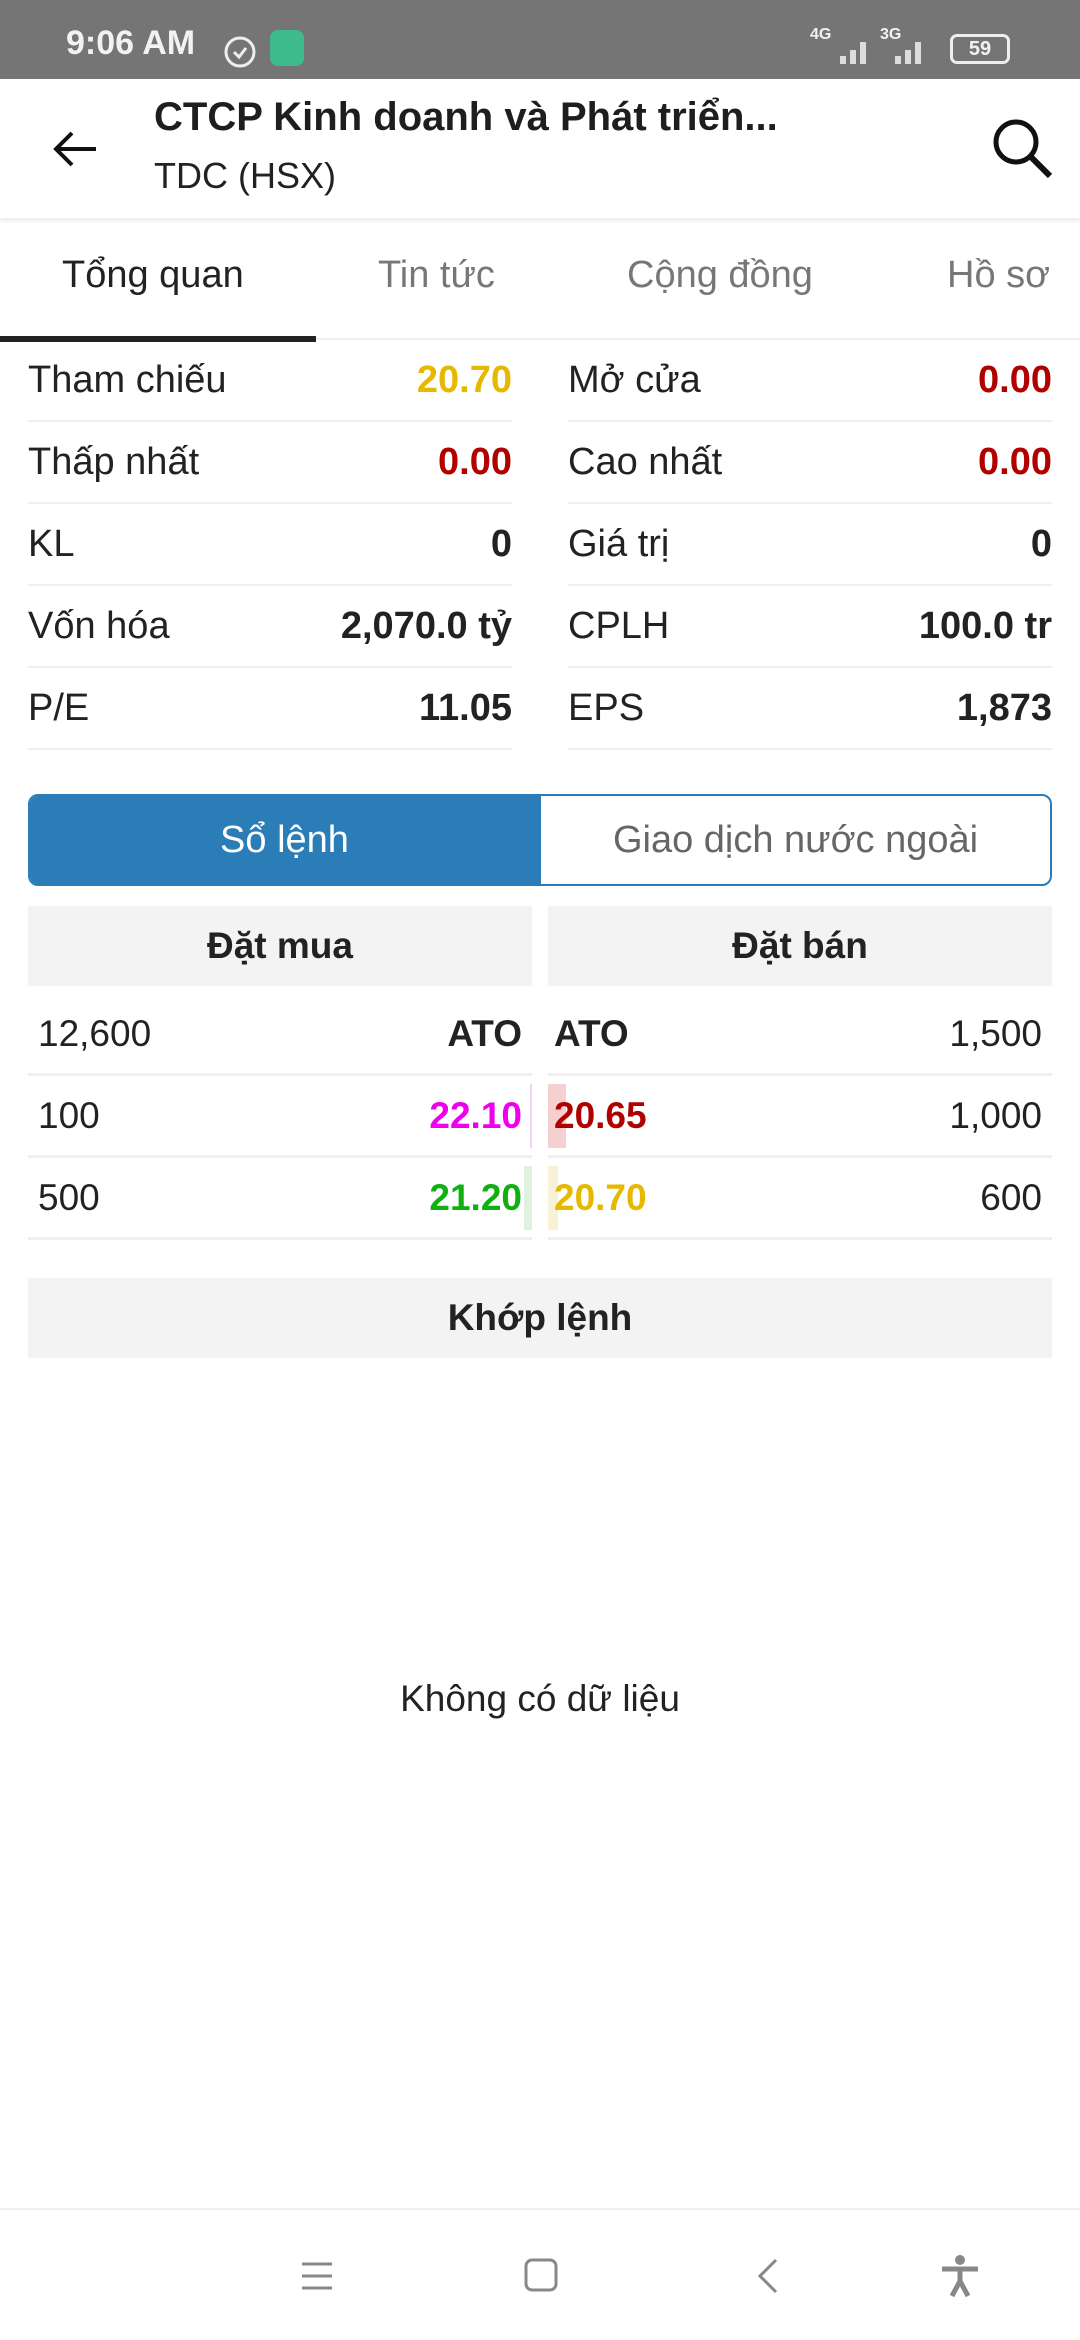 The image size is (1080, 2340). Describe the element at coordinates (619, 625) in the screenshot. I see `stat-label: CPLH` at that location.